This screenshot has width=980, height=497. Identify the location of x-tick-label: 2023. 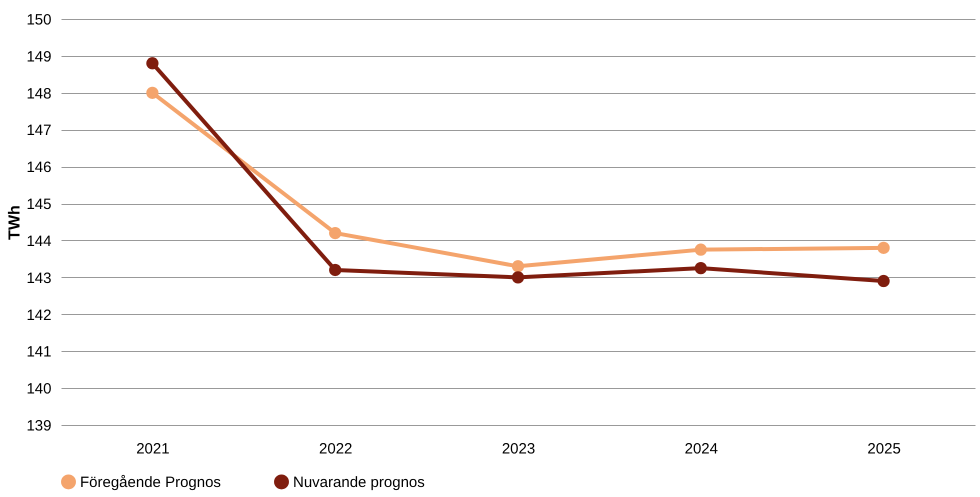
(519, 449).